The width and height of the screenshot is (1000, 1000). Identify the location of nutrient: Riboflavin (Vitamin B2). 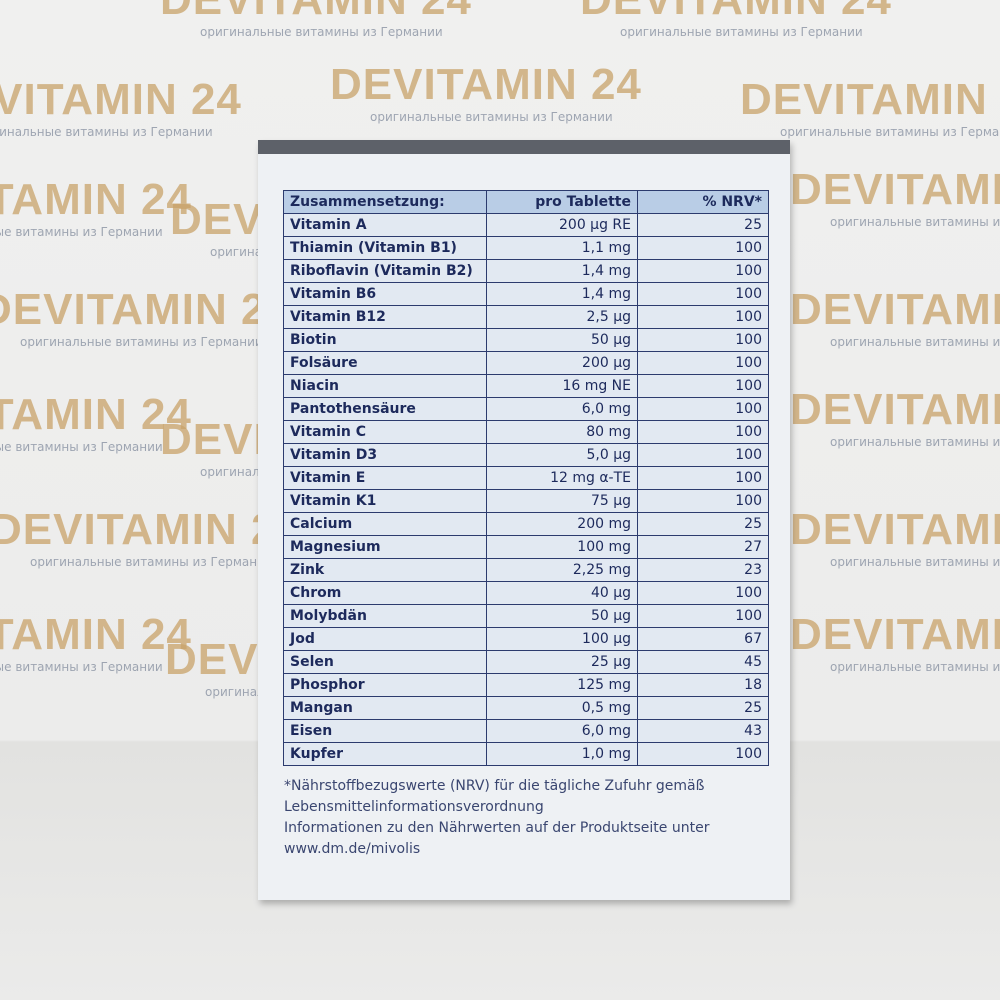
(385, 271).